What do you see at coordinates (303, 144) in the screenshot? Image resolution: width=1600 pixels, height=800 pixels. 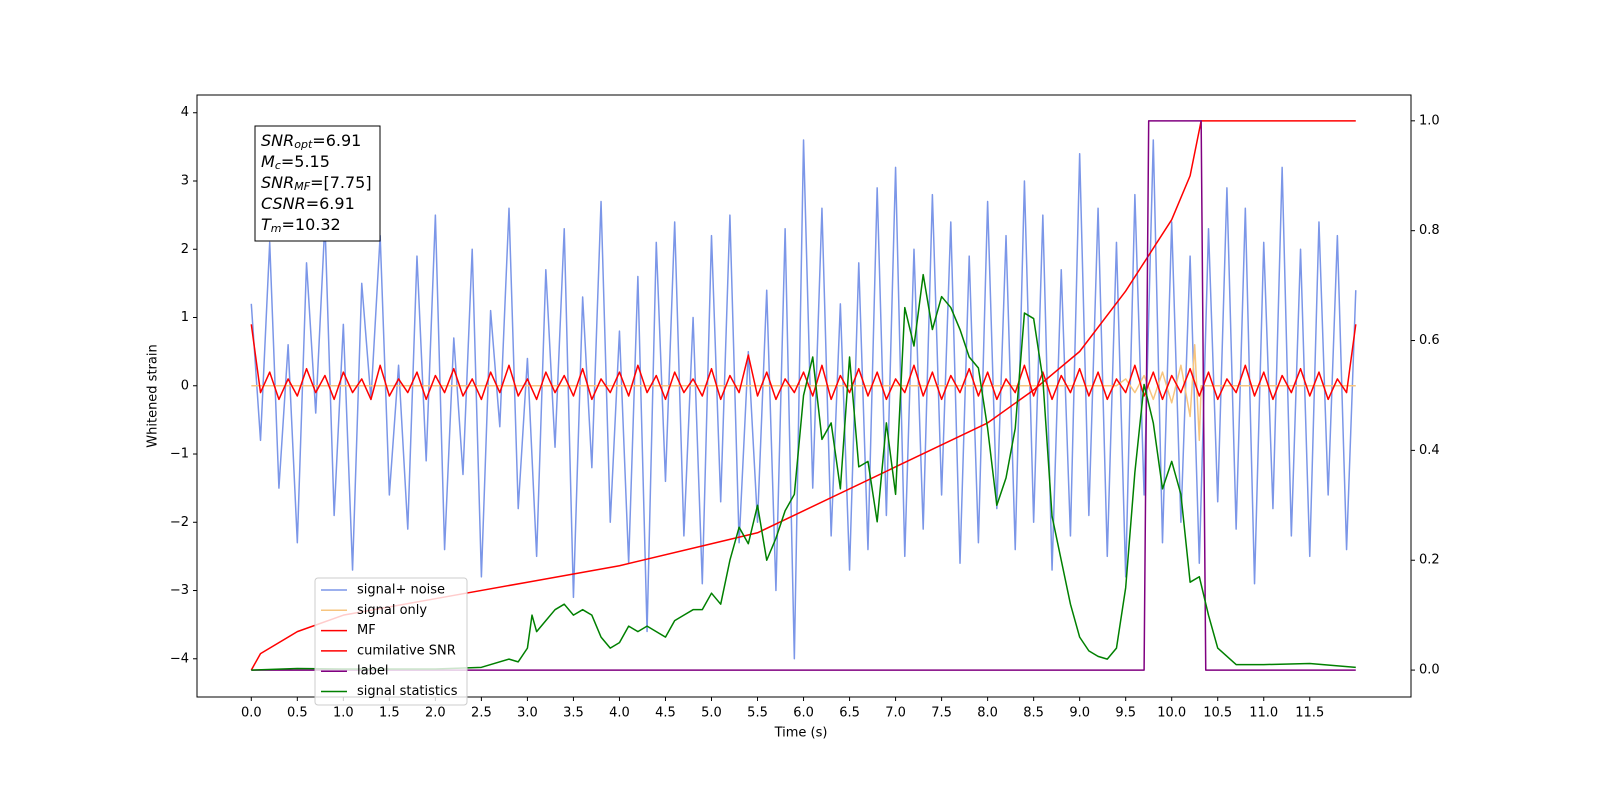 I see `annotation-sub: opt` at bounding box center [303, 144].